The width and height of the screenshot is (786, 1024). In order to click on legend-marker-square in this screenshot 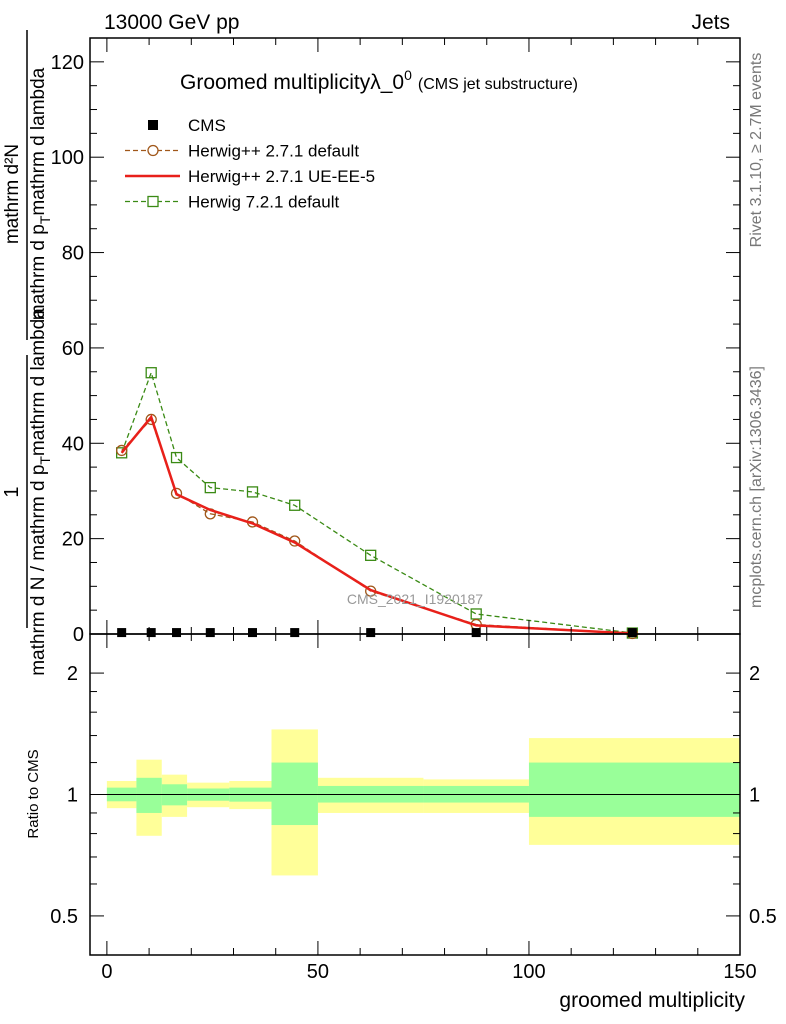, I will do `click(153, 201)`.